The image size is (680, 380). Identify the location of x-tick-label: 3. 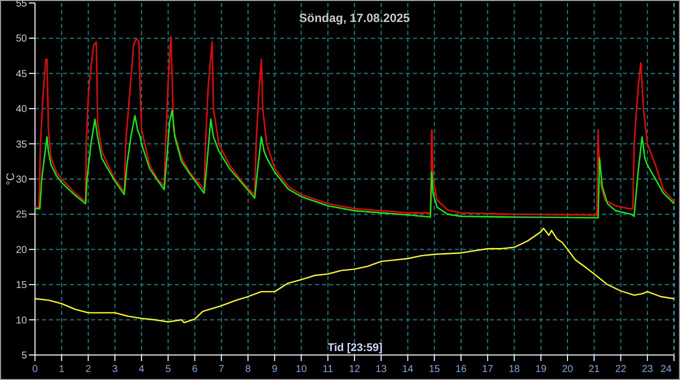
(115, 369).